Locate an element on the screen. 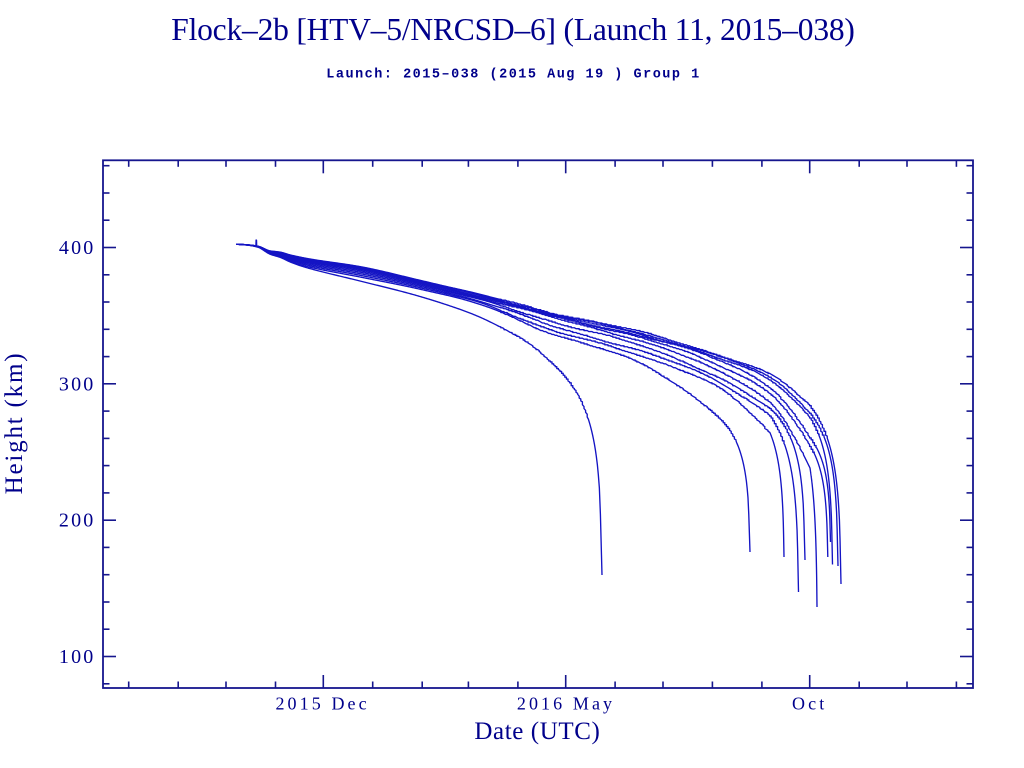 The image size is (1024, 768). svg-text: Height (km) is located at coordinates (14, 423).